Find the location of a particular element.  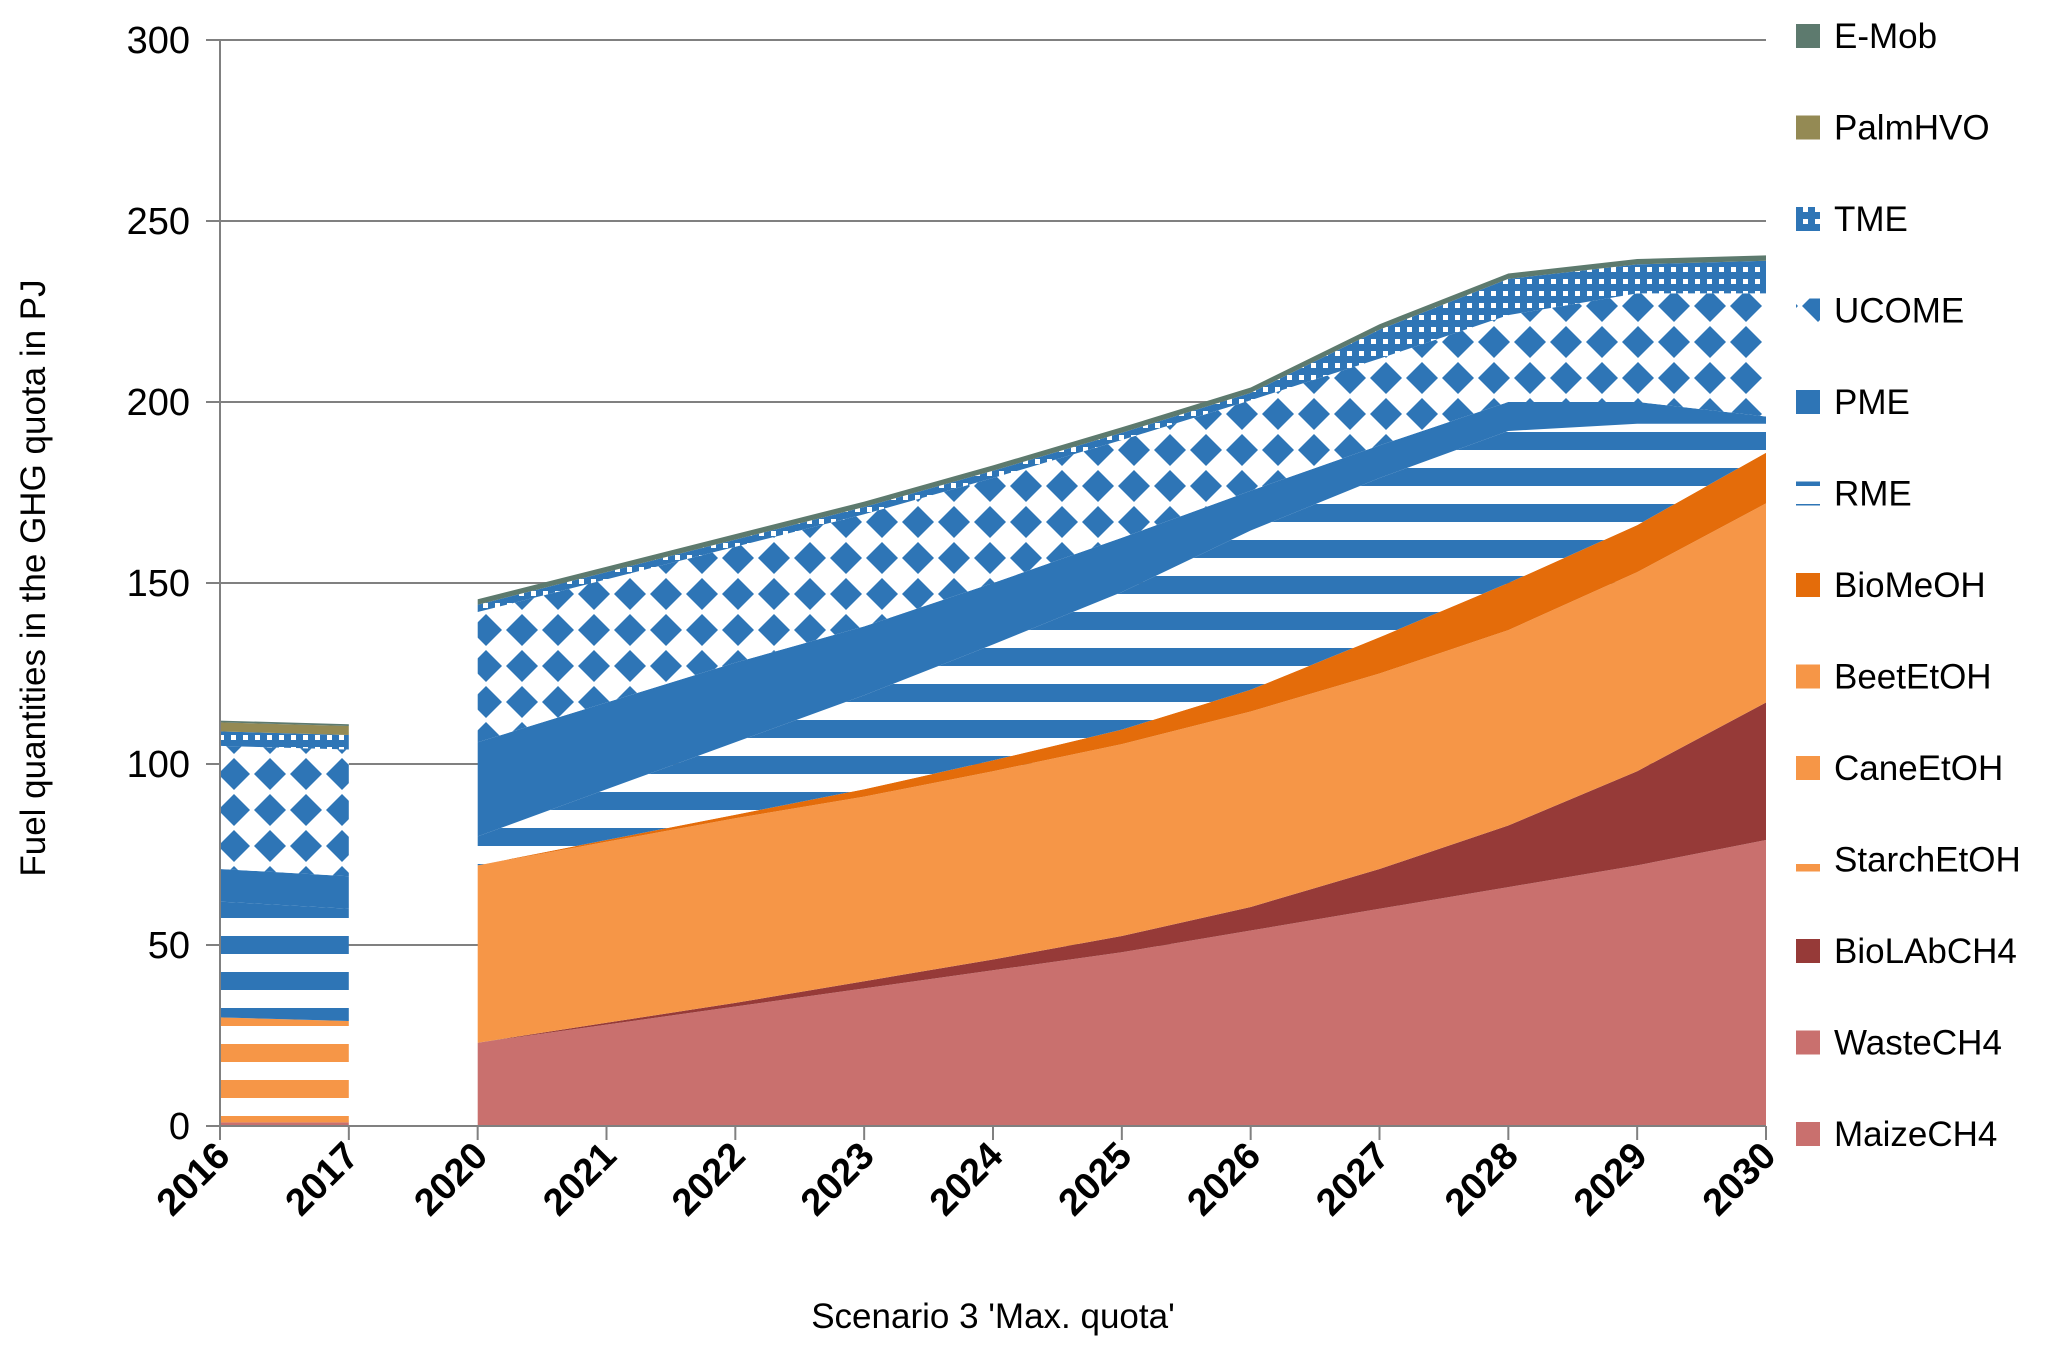

legend-label: TME is located at coordinates (1871, 219).